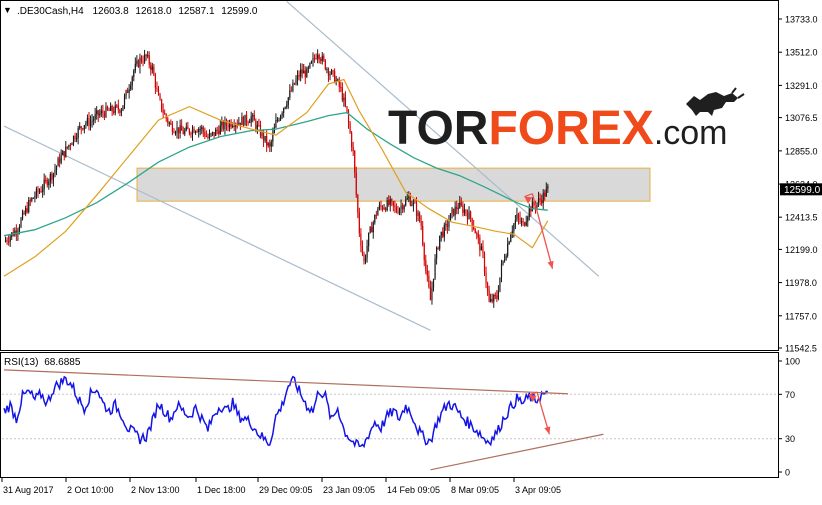 The image size is (822, 505). What do you see at coordinates (792, 362) in the screenshot?
I see `rsi-tick-label: 100` at bounding box center [792, 362].